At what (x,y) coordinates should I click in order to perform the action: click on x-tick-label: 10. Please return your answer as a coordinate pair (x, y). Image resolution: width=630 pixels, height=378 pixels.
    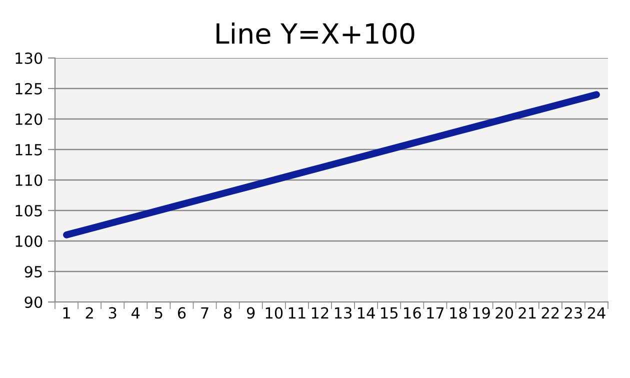
    Looking at the image, I should click on (274, 313).